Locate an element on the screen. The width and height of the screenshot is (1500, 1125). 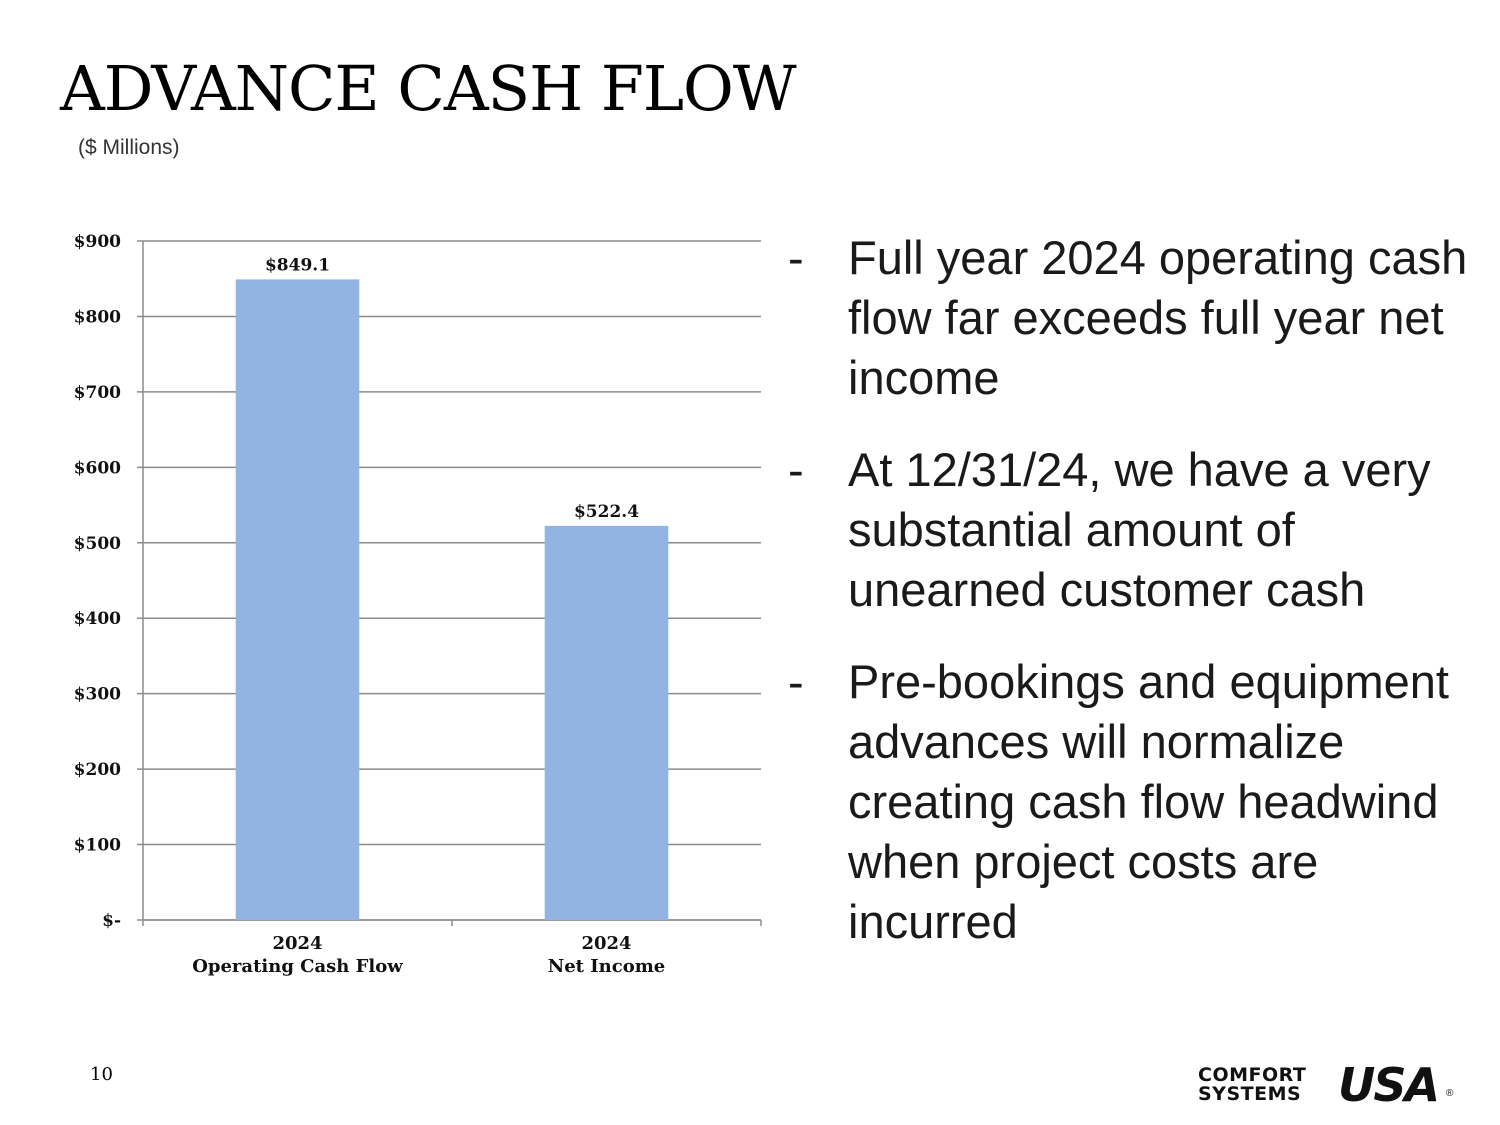
logo-usa-mark: USA is located at coordinates (1389, 1085).